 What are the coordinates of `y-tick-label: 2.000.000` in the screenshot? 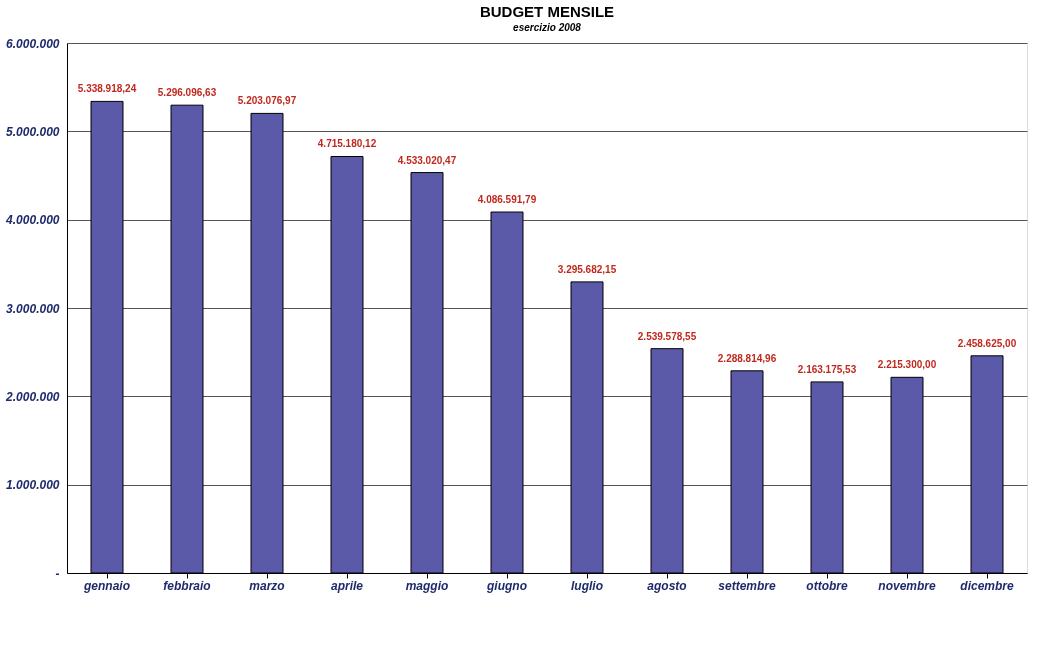 It's located at (32, 396).